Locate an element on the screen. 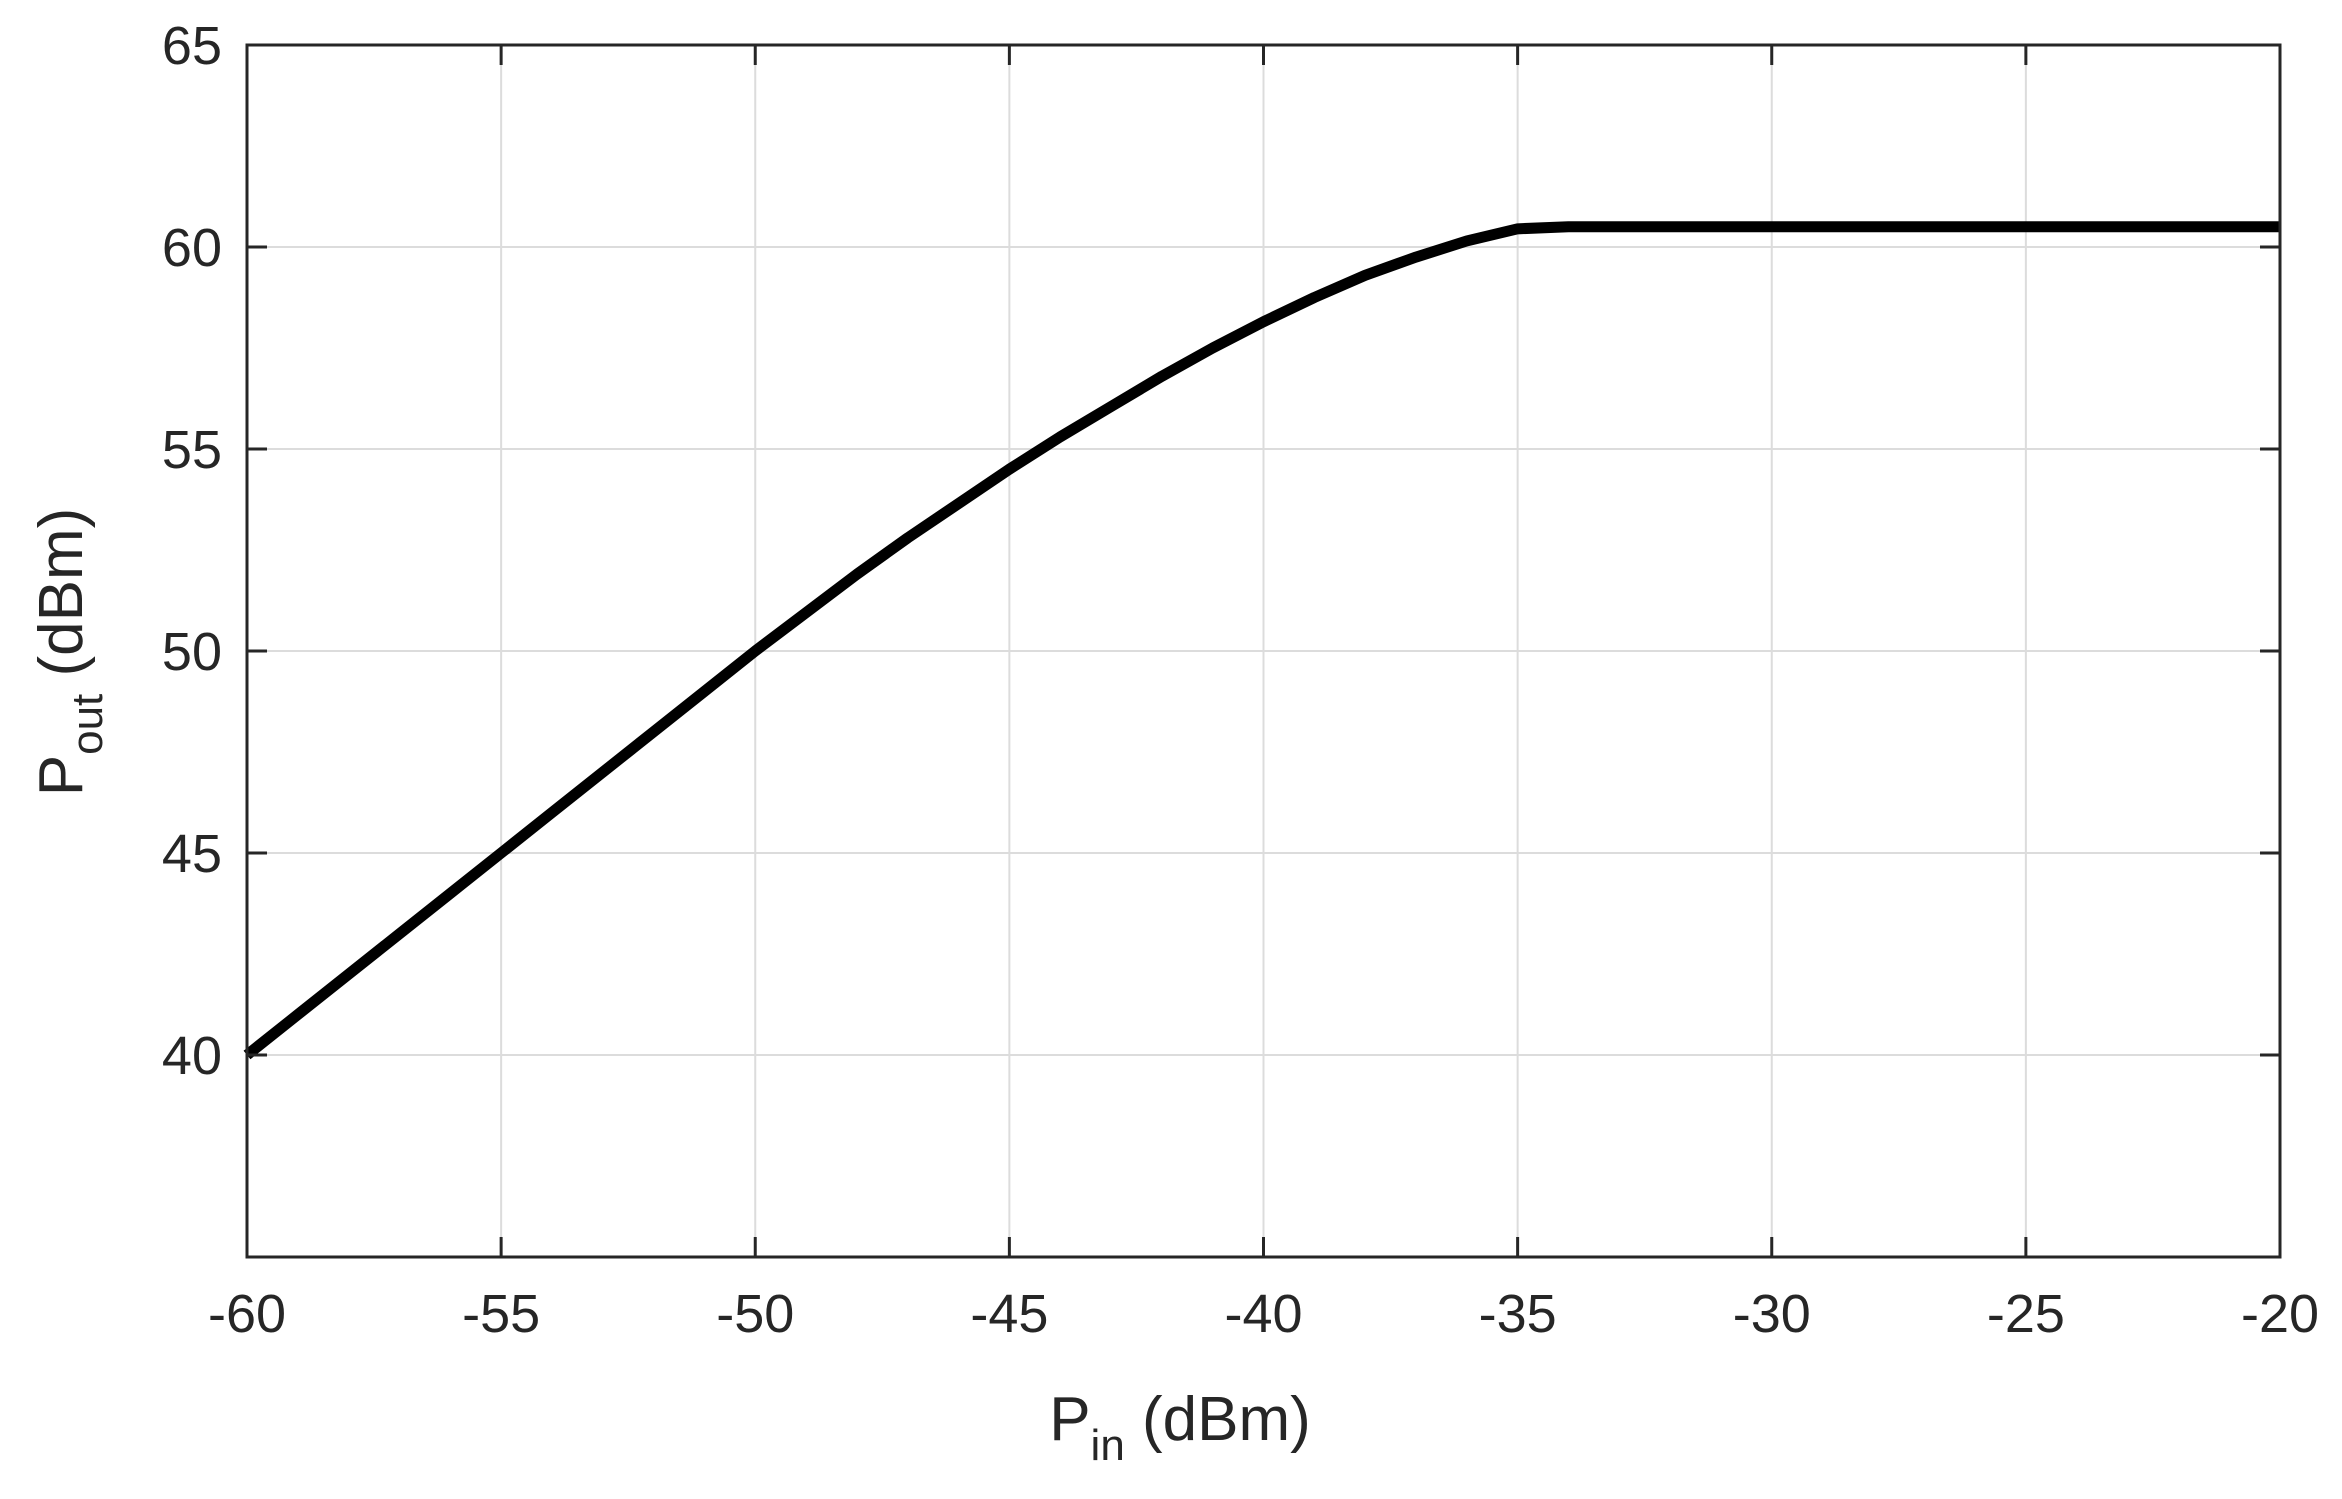 The width and height of the screenshot is (2342, 1499). x-tick-labels: -60 -55 -50 -45 -40 -35 -30 -25 -20 is located at coordinates (1263, 1314).